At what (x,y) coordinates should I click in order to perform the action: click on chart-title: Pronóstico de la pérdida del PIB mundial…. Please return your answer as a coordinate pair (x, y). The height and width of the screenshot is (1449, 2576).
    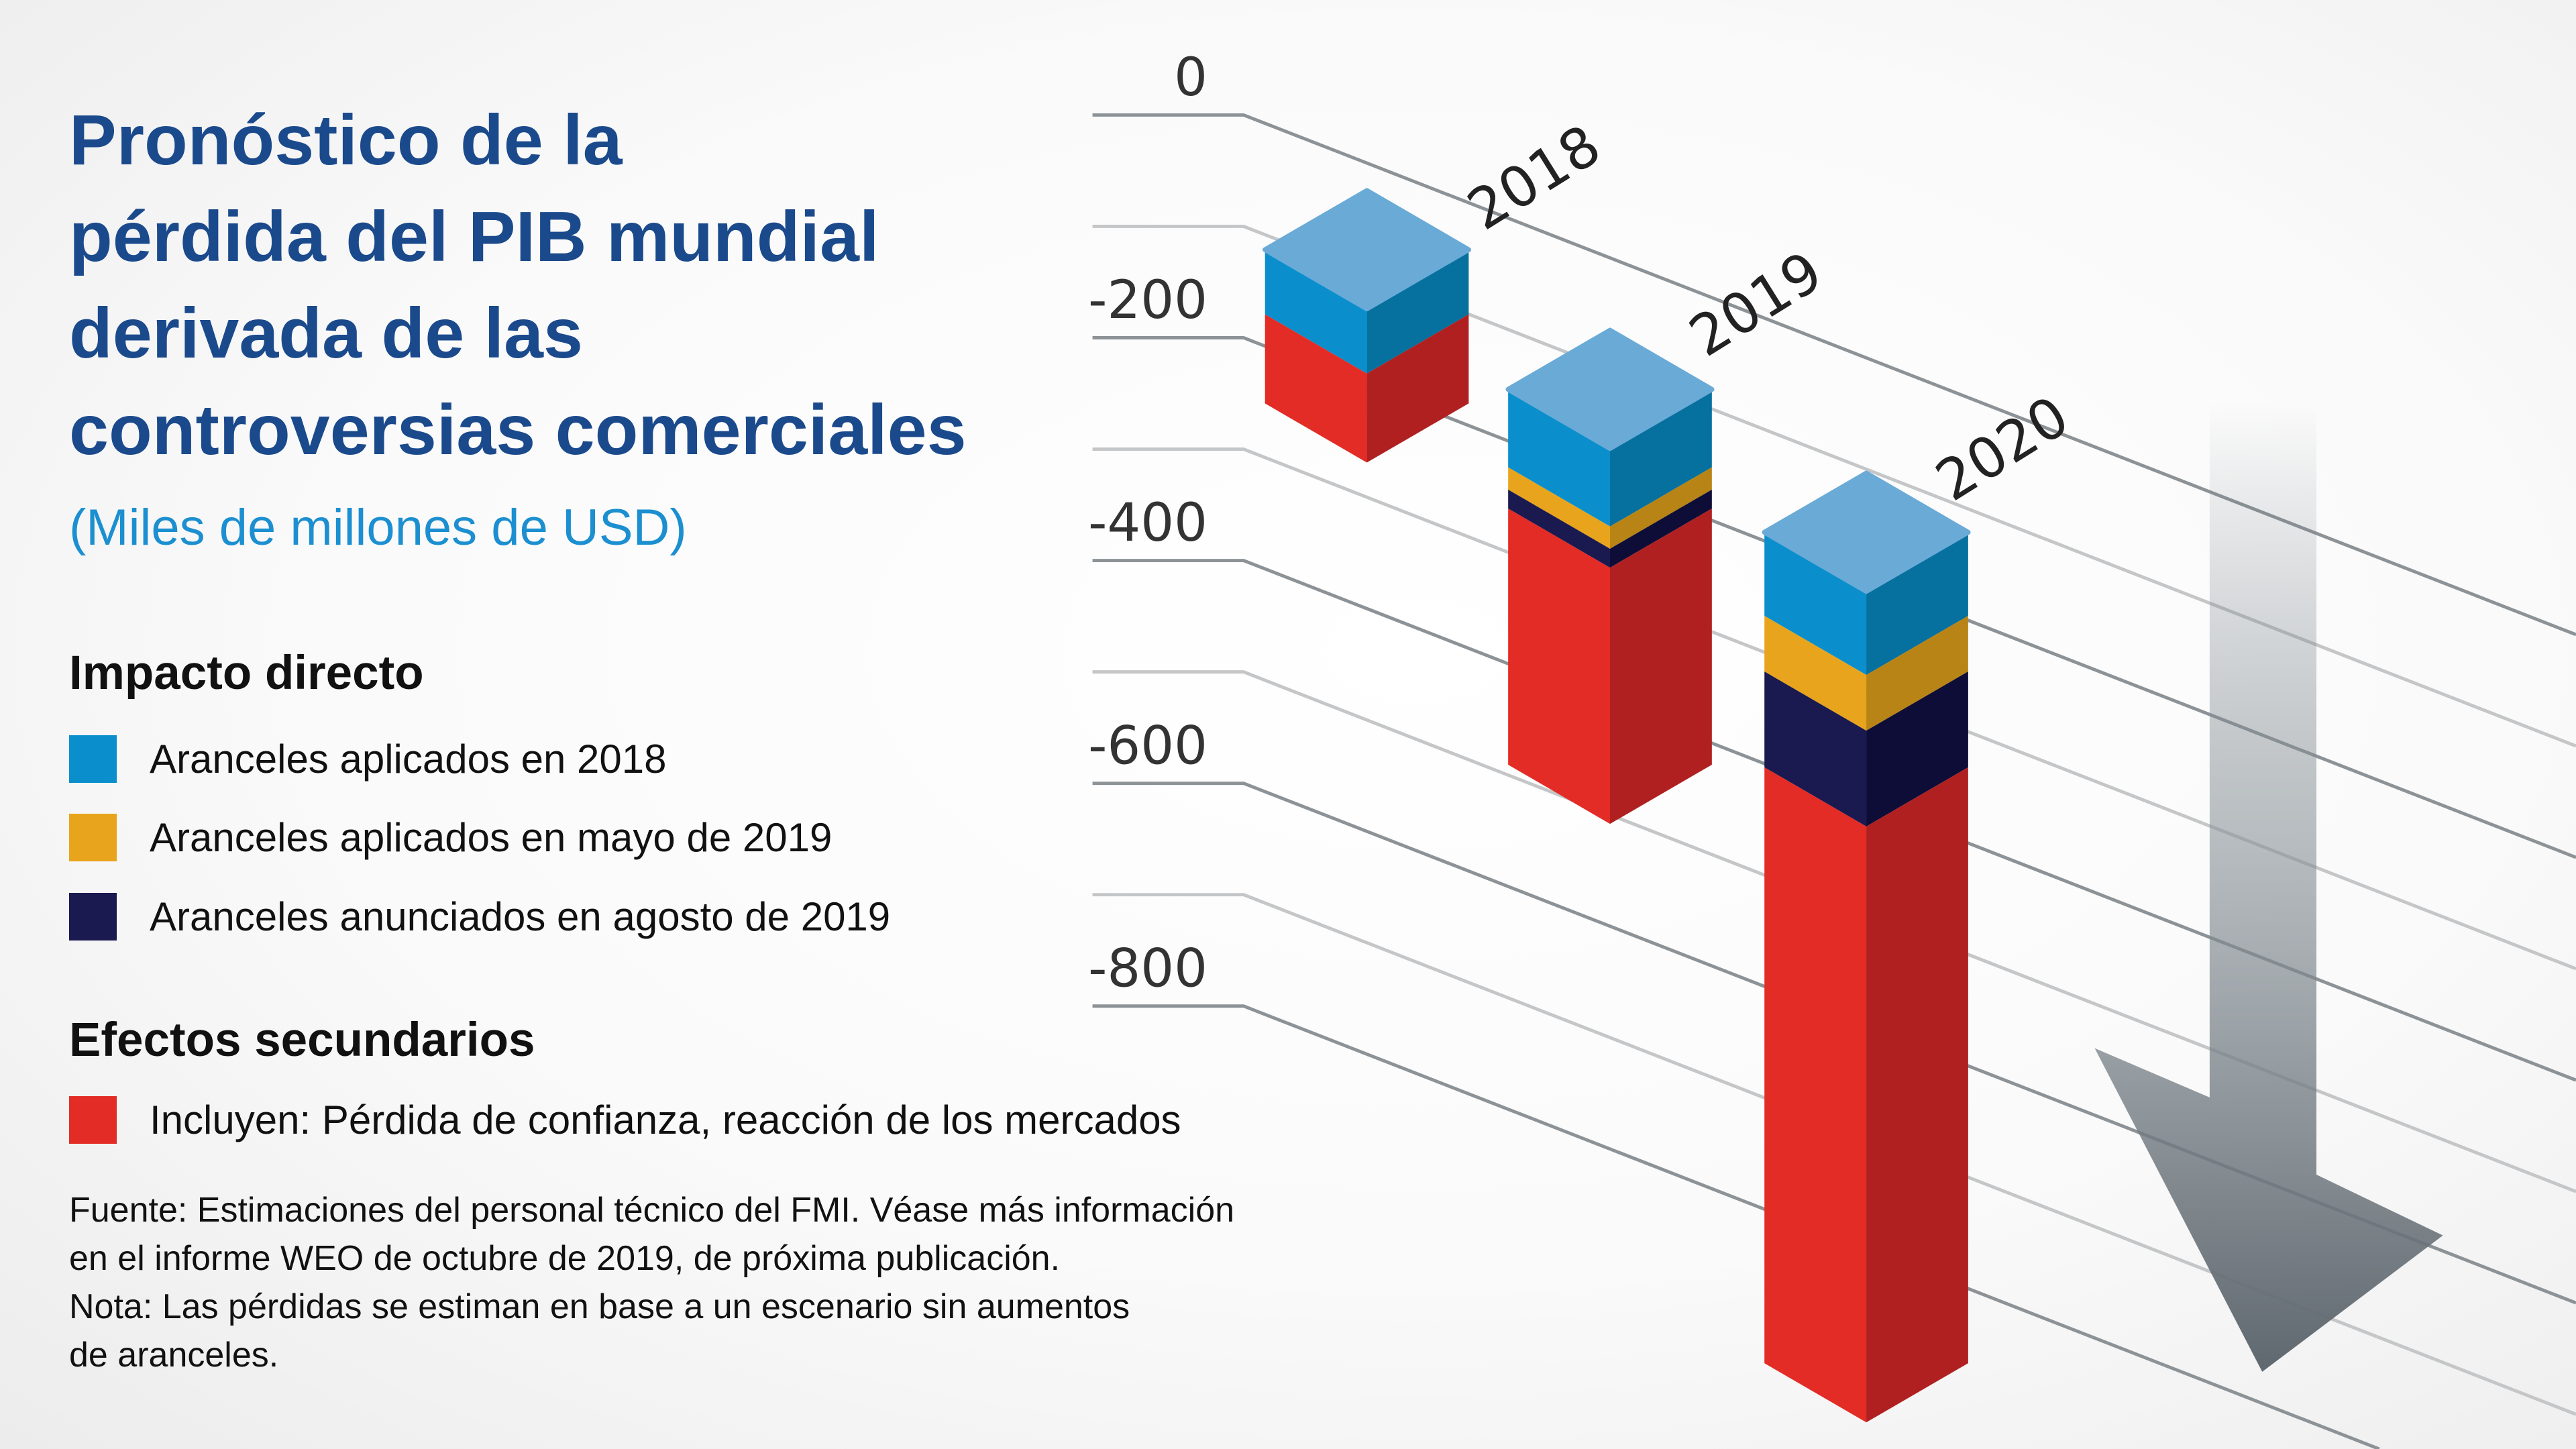
    Looking at the image, I should click on (518, 285).